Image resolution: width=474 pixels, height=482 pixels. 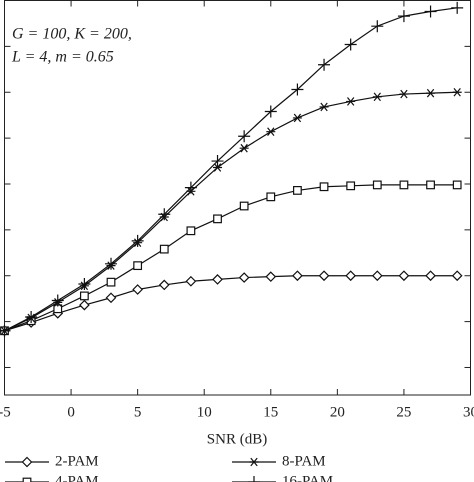 What do you see at coordinates (77, 461) in the screenshot?
I see `legend-label: 2-PAM` at bounding box center [77, 461].